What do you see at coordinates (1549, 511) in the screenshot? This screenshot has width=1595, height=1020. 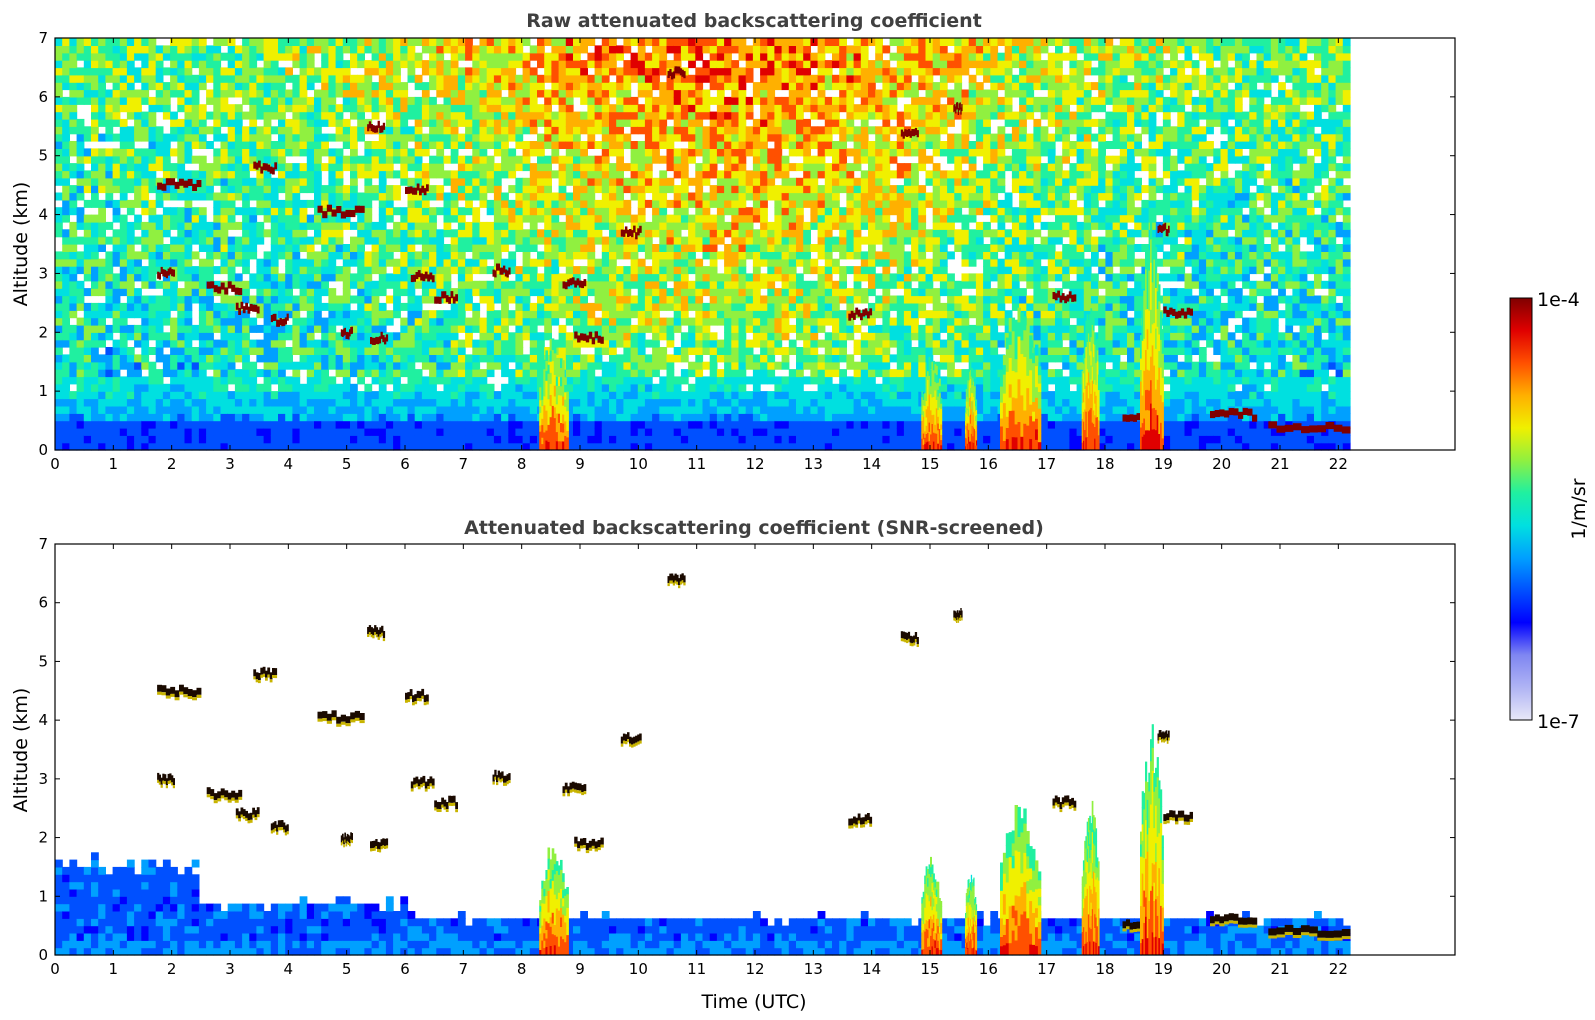 I see `colorbar: 1e-4 1e-7 1/m/sr` at bounding box center [1549, 511].